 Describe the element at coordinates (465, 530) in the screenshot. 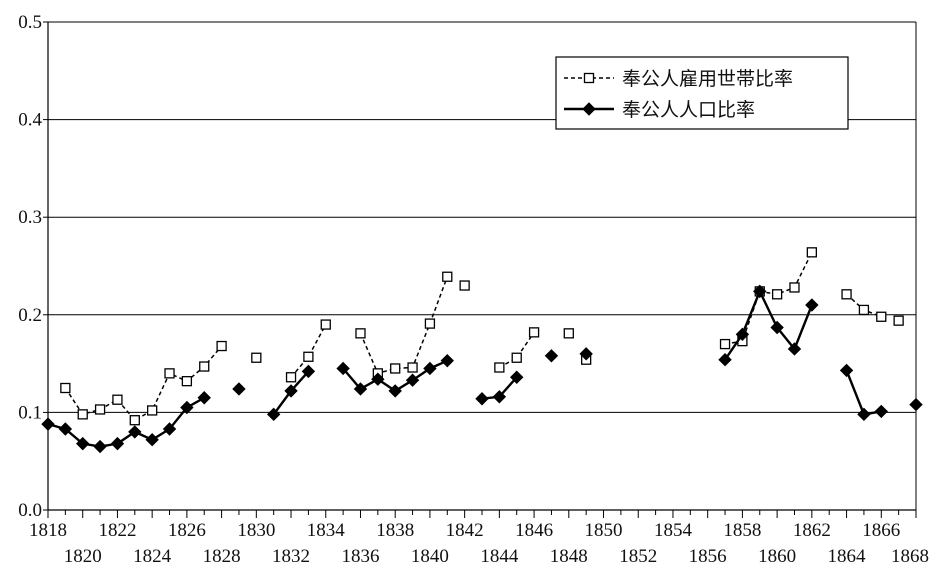

I see `x-tick-label: 1842` at that location.